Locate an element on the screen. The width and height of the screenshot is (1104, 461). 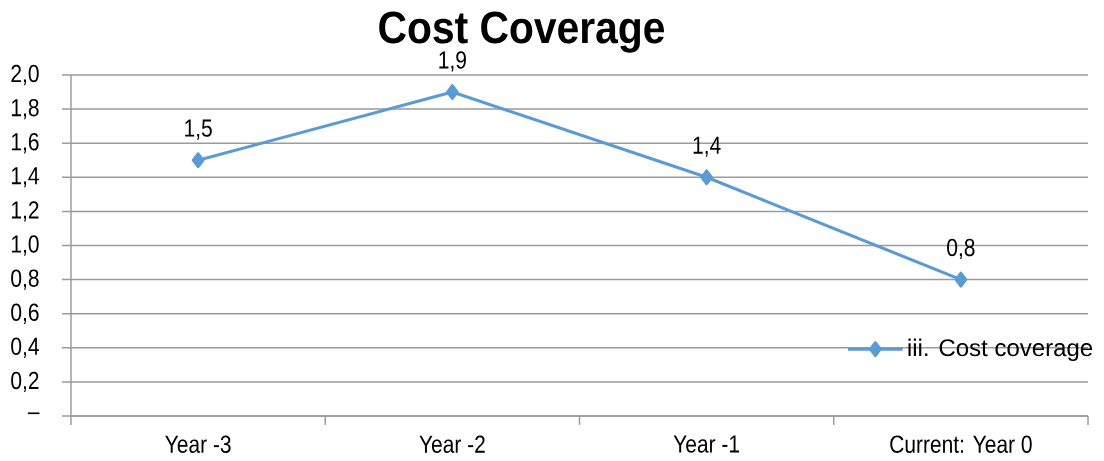
legend-label: iii. Cost coverage is located at coordinates (1000, 349).